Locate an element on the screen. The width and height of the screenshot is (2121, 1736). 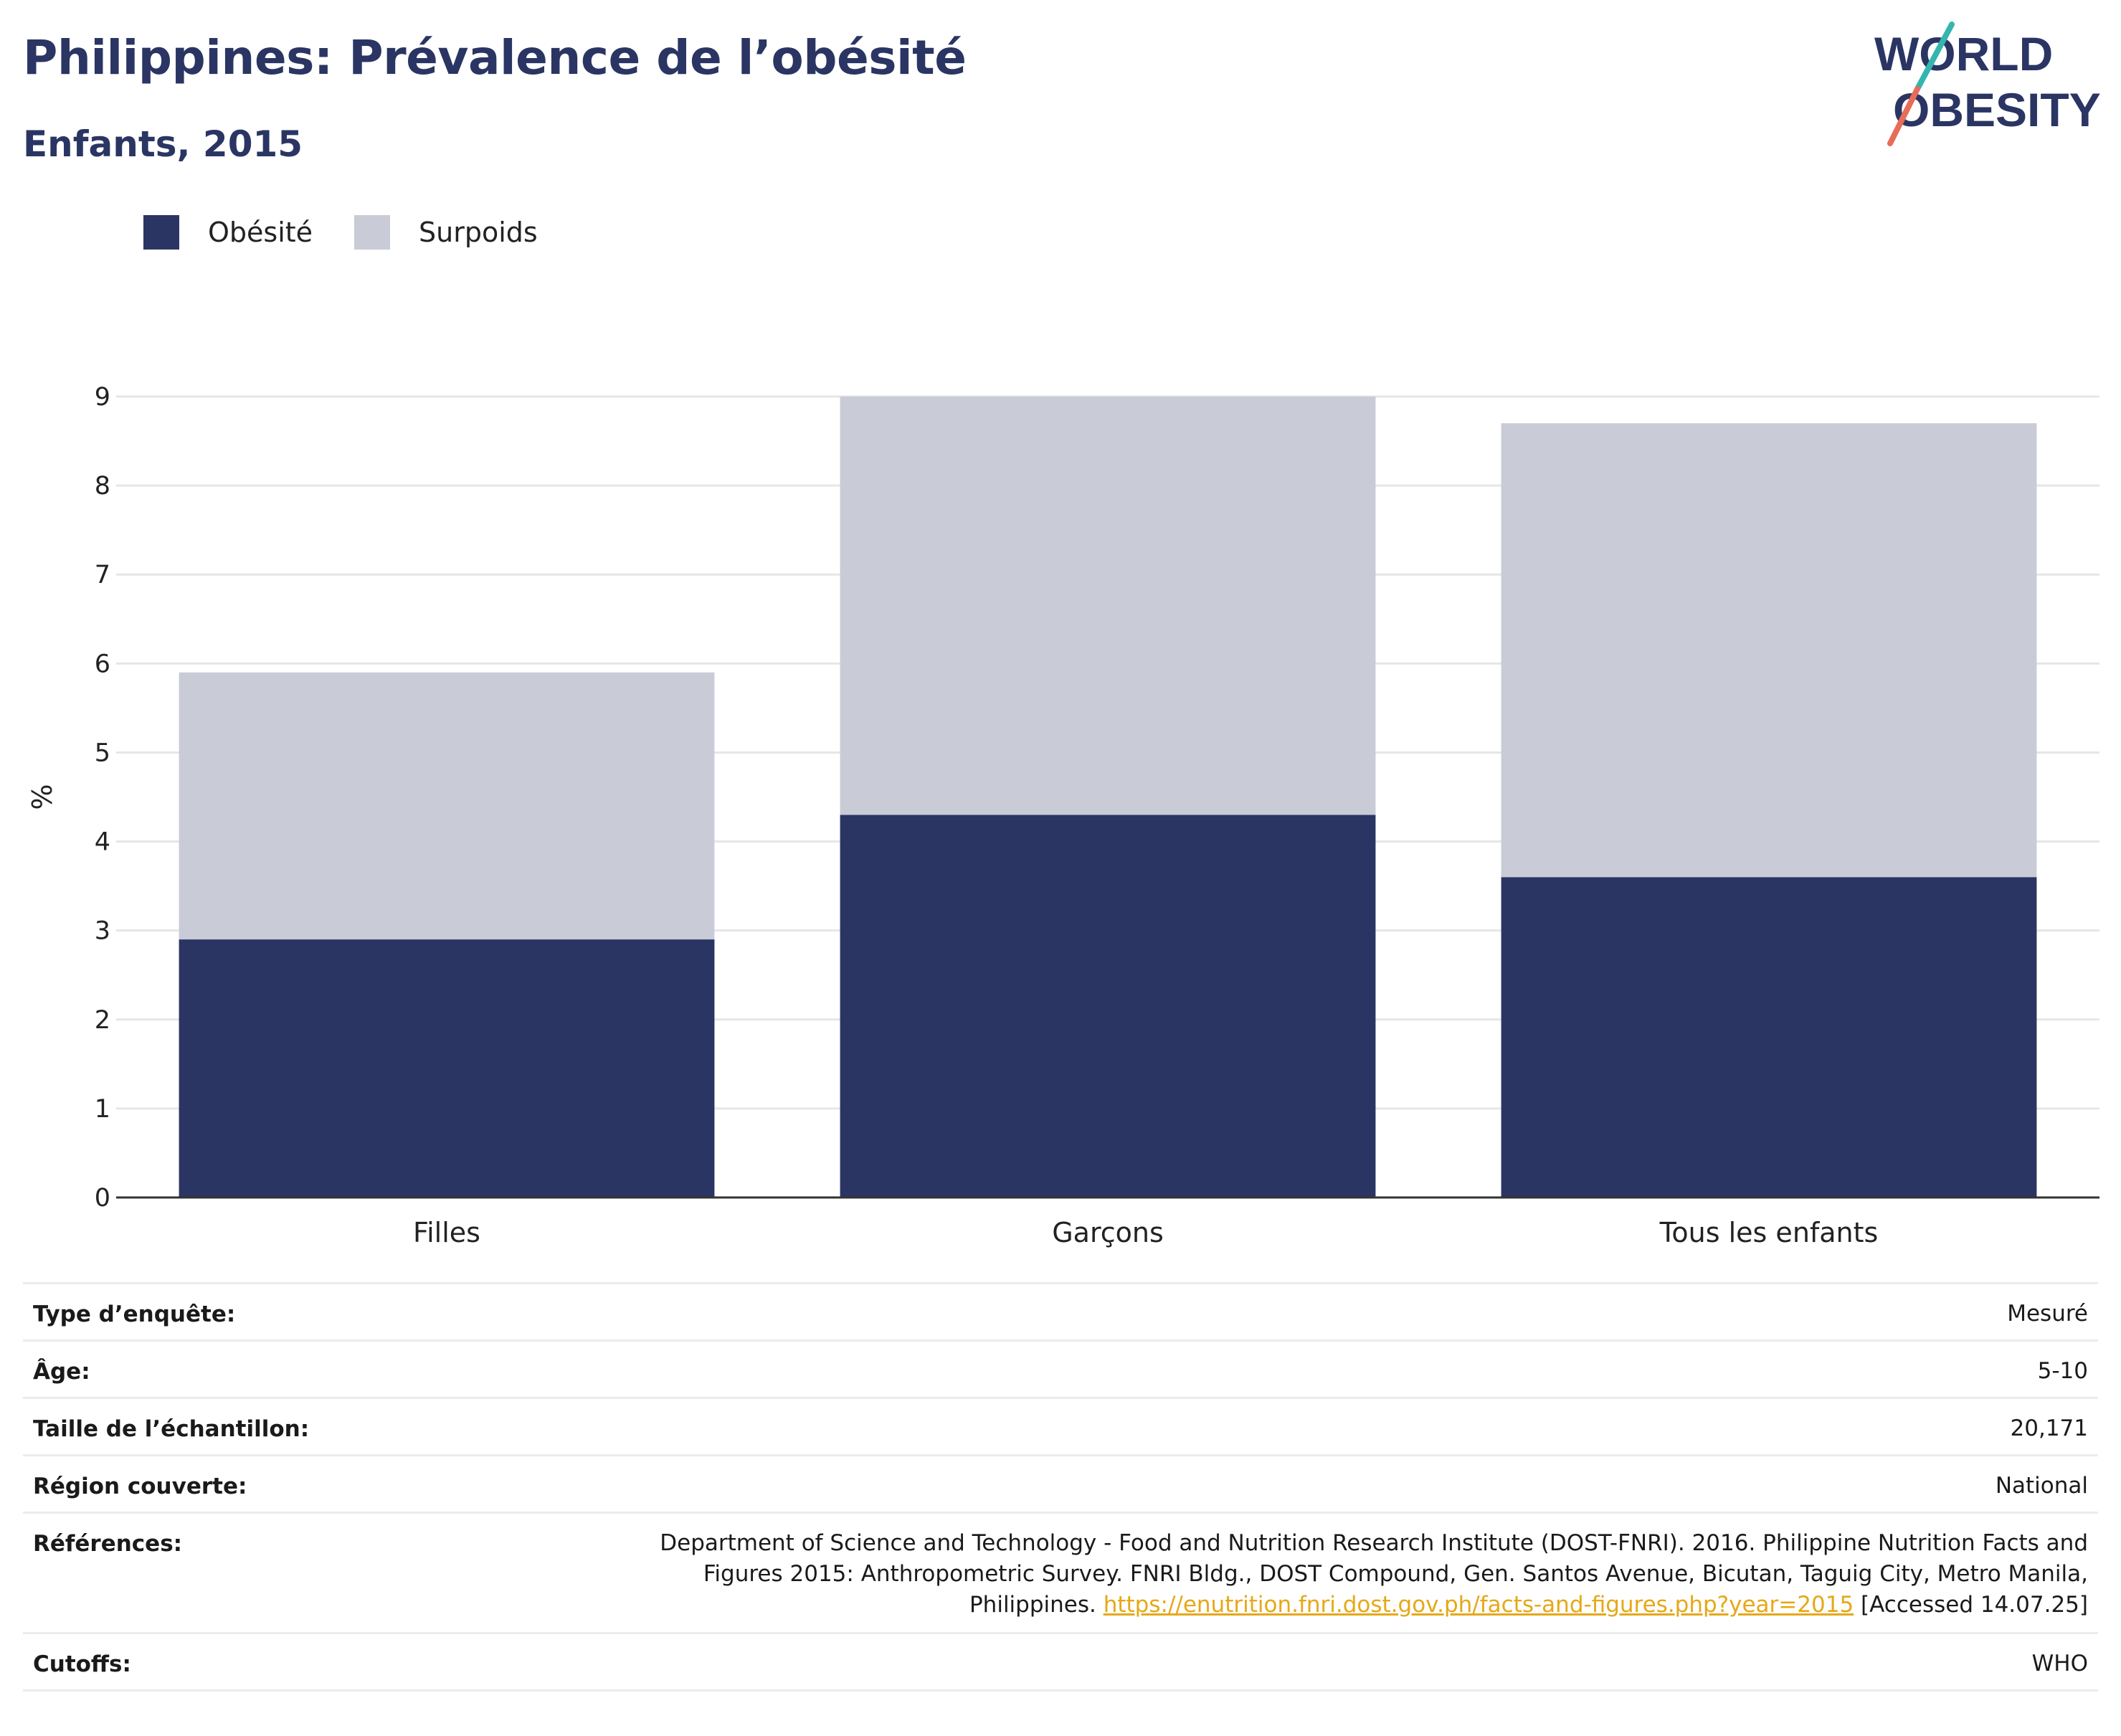
world-obesity-logo: WORLD OBESITY is located at coordinates (1987, 84).